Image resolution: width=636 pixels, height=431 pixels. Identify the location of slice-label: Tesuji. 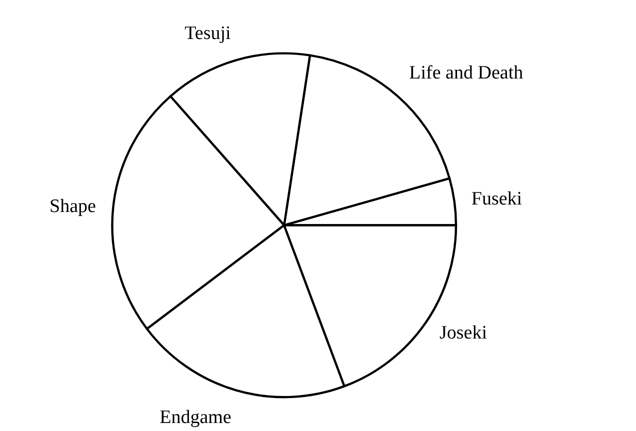
(207, 33).